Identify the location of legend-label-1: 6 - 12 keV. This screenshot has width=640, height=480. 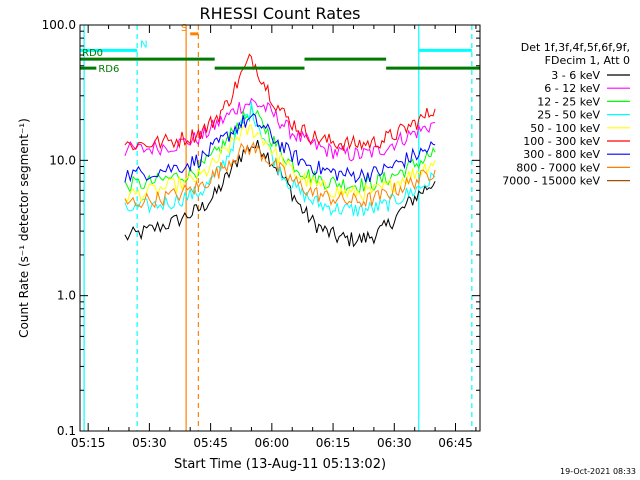
(572, 88).